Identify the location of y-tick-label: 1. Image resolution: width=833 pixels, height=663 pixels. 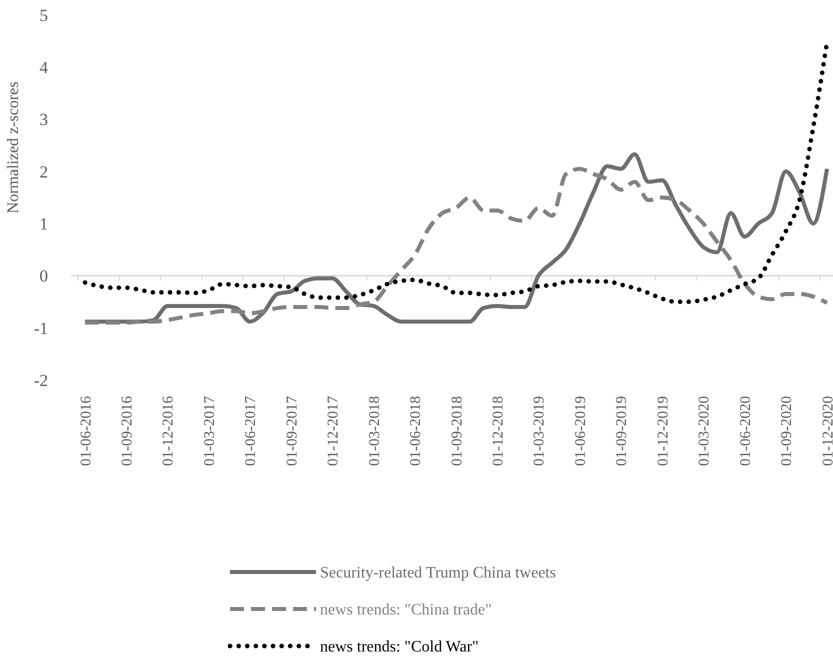
(44, 224).